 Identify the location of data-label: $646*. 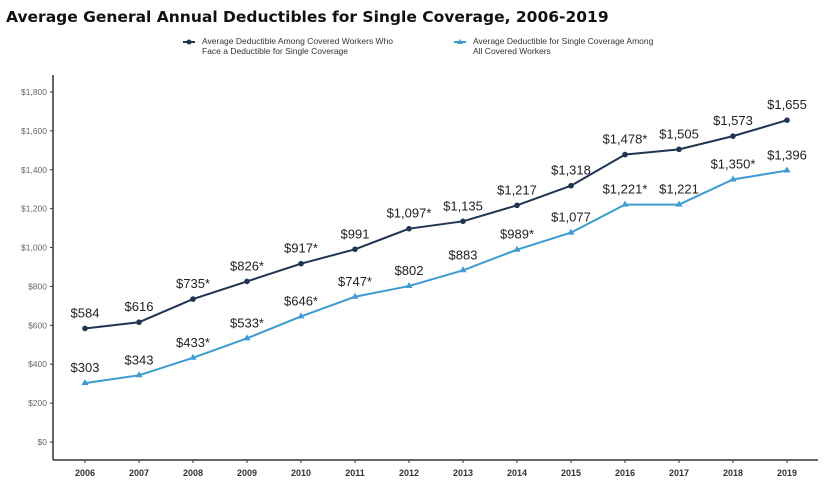
(301, 300).